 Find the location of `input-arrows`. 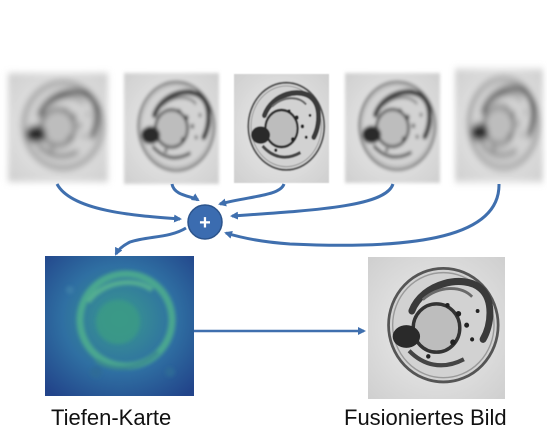

input-arrows is located at coordinates (278, 219).